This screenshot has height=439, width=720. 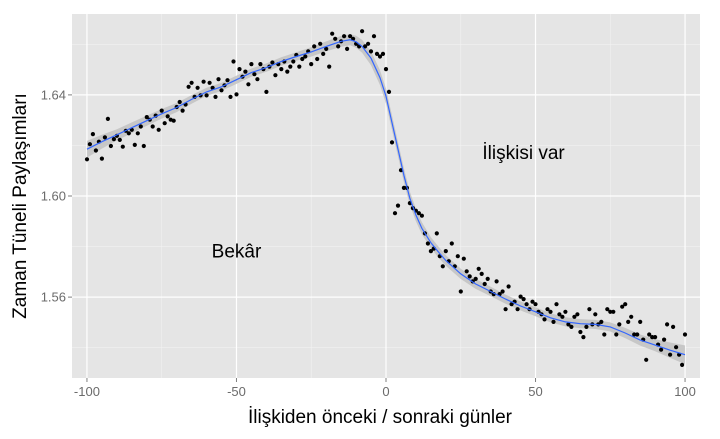 I want to click on x-axis-title: İlişkiden önceki / sonraki günler, so click(x=380, y=417).